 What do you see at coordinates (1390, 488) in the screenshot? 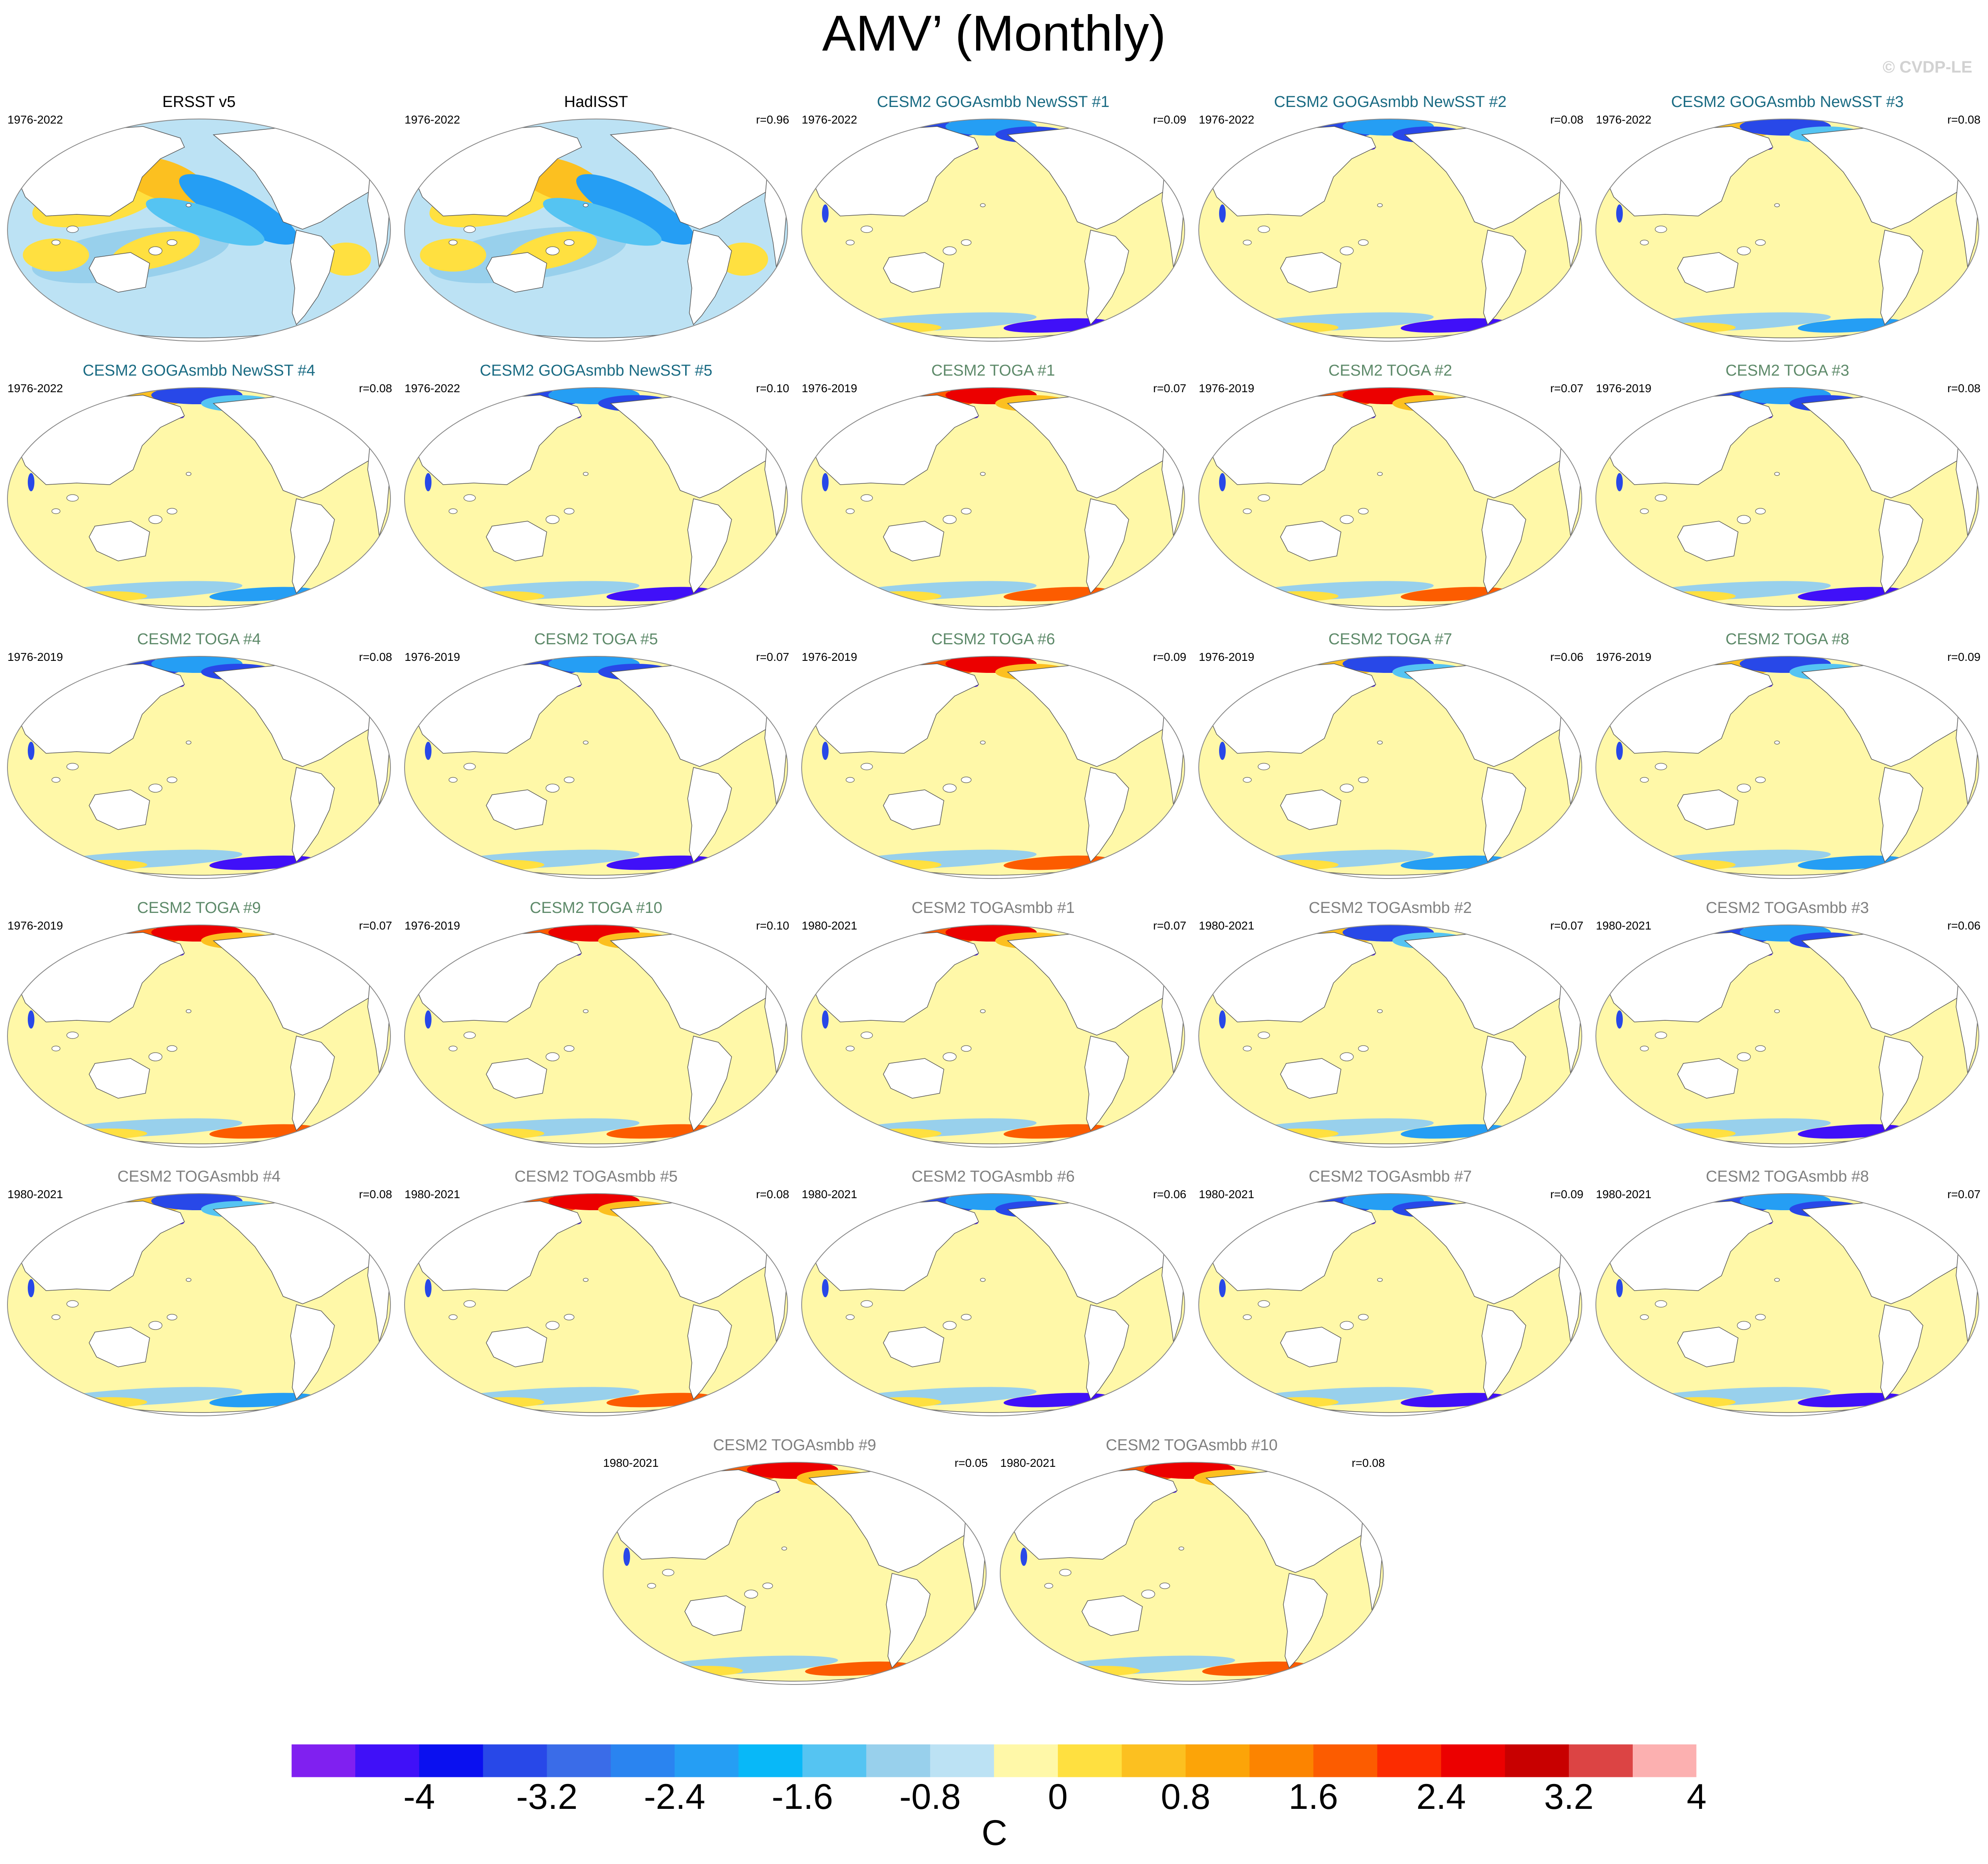
I see `map-panel: CESM2 TOGA #2 1976-2019 r=0.07` at bounding box center [1390, 488].